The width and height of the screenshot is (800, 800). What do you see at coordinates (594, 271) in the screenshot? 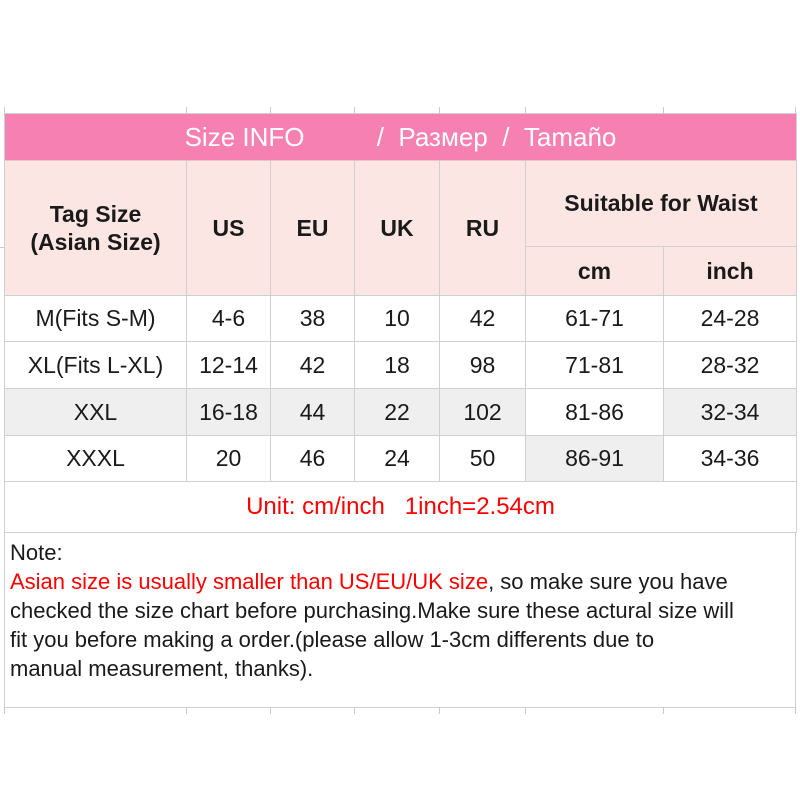
I see `header-cm: cm` at bounding box center [594, 271].